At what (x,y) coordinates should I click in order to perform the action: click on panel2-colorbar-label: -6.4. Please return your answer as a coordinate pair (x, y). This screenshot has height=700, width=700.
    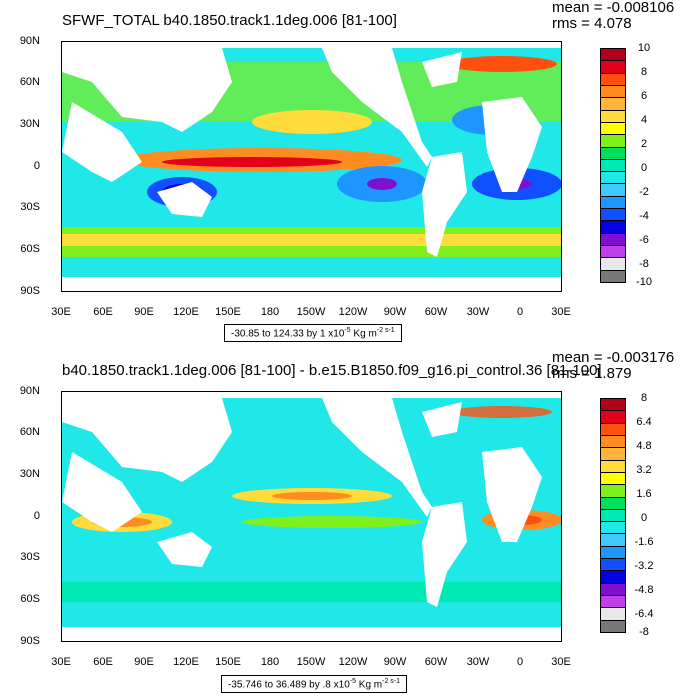
    Looking at the image, I should click on (644, 614).